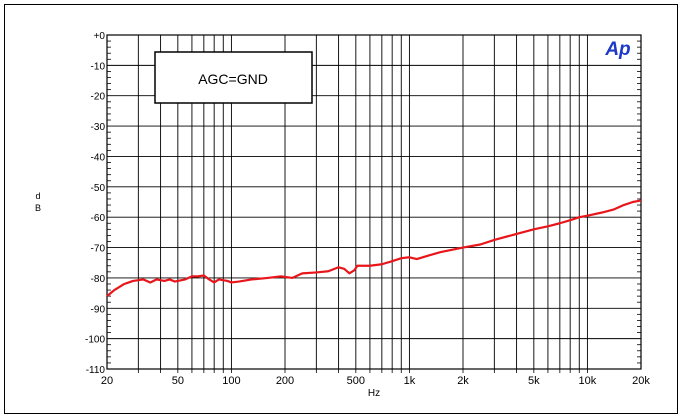 This screenshot has height=420, width=684. I want to click on x-axis-label: Hz, so click(374, 393).